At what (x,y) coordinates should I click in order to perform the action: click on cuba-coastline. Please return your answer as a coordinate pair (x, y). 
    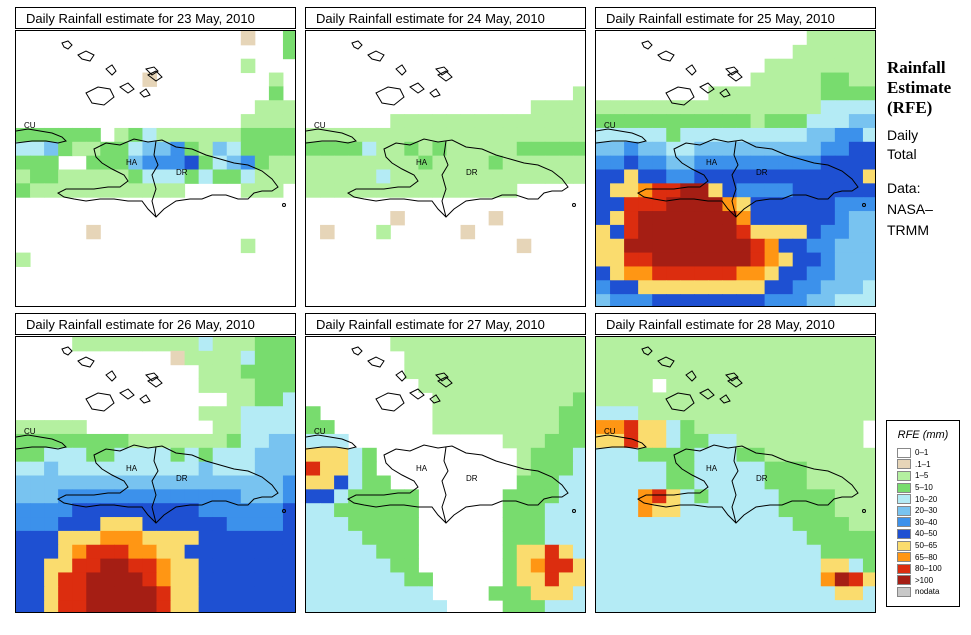
    Looking at the image, I should click on (621, 442).